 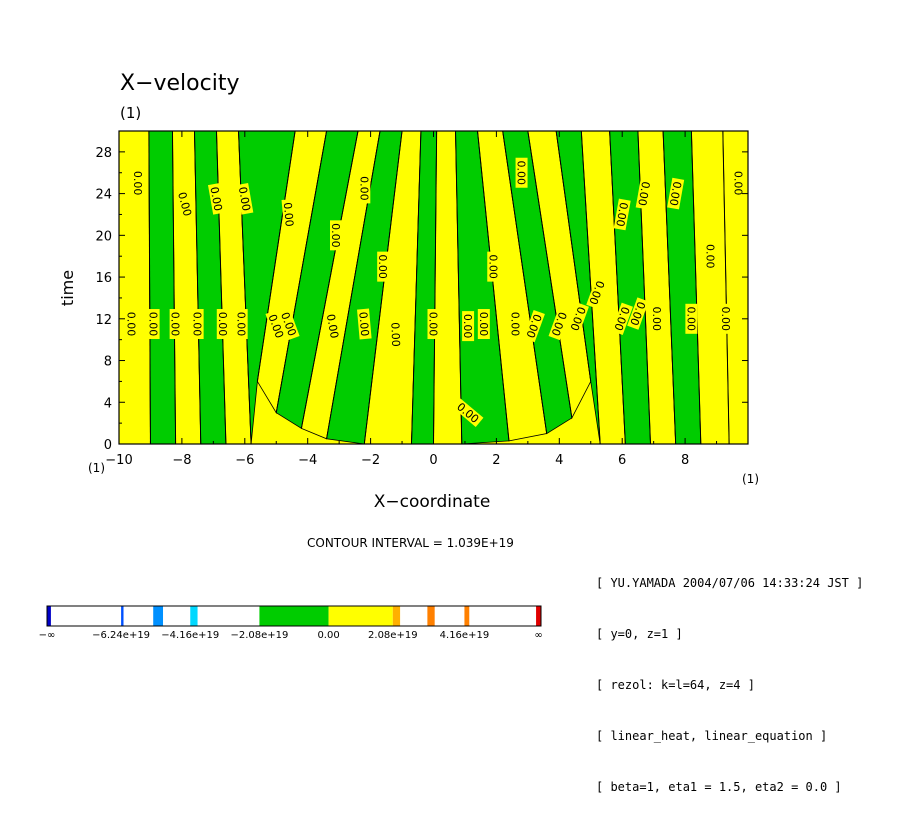 What do you see at coordinates (496, 460) in the screenshot?
I see `x-tick-label: 2` at bounding box center [496, 460].